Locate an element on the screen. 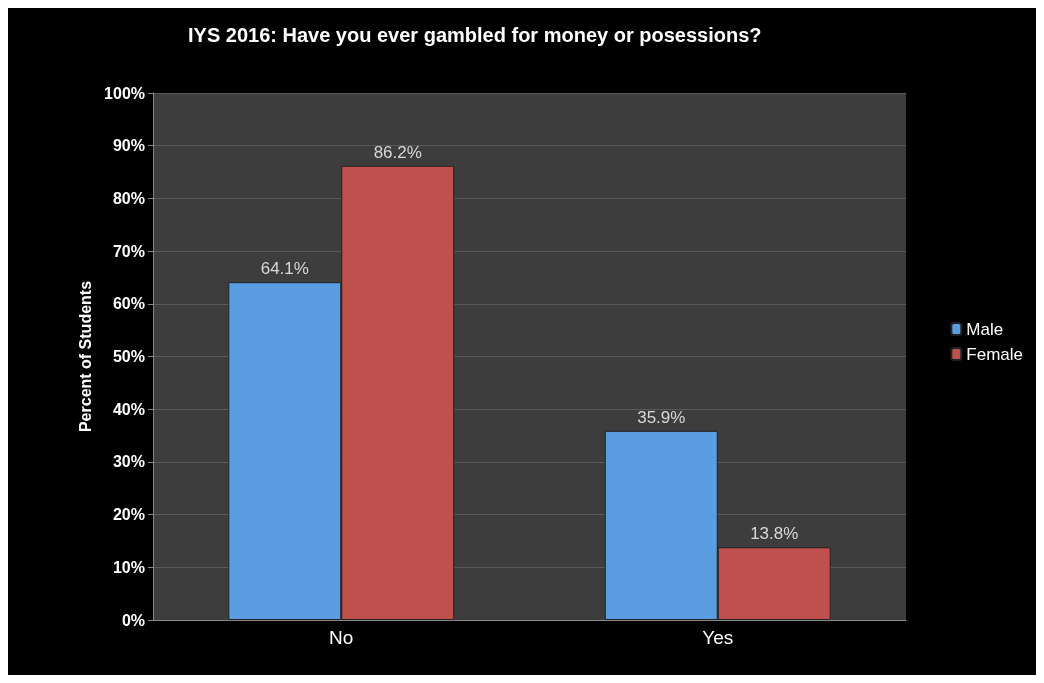  y-tick-label: 100% is located at coordinates (124, 93).